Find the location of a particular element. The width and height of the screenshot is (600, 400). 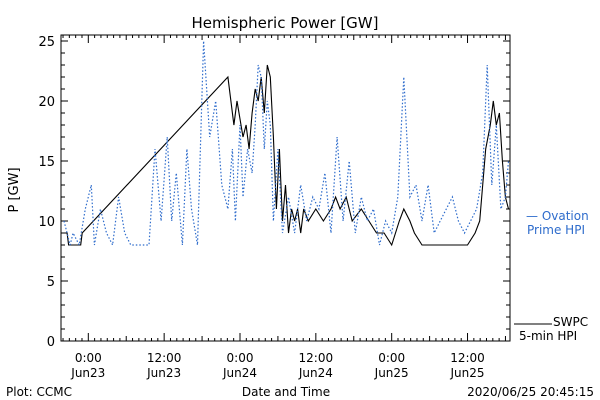

legend-swpc-label-2: 5-min HPI is located at coordinates (548, 336).